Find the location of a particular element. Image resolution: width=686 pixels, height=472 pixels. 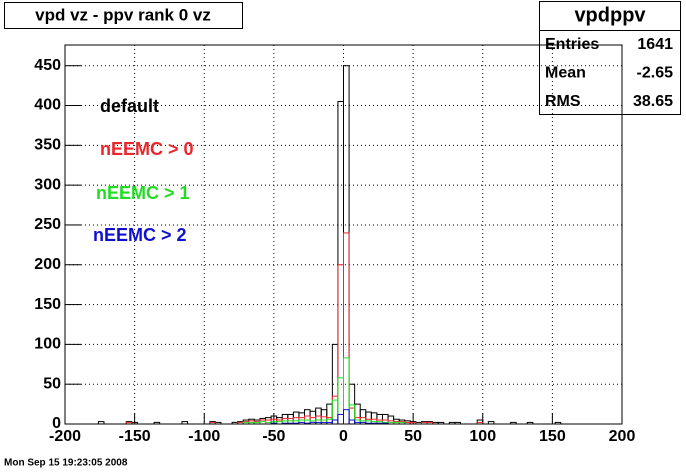

x-tick-label: 100 is located at coordinates (482, 436).